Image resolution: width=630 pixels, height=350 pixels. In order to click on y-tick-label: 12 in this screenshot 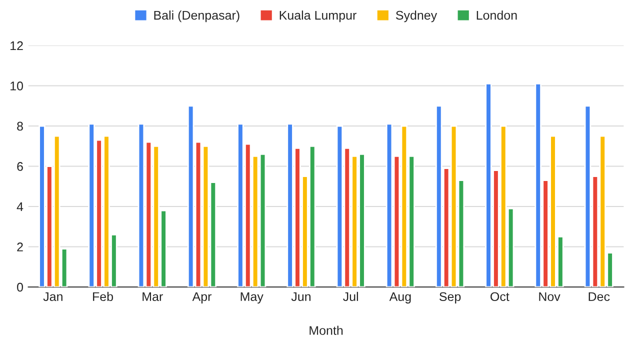, I will do `click(16, 45)`.